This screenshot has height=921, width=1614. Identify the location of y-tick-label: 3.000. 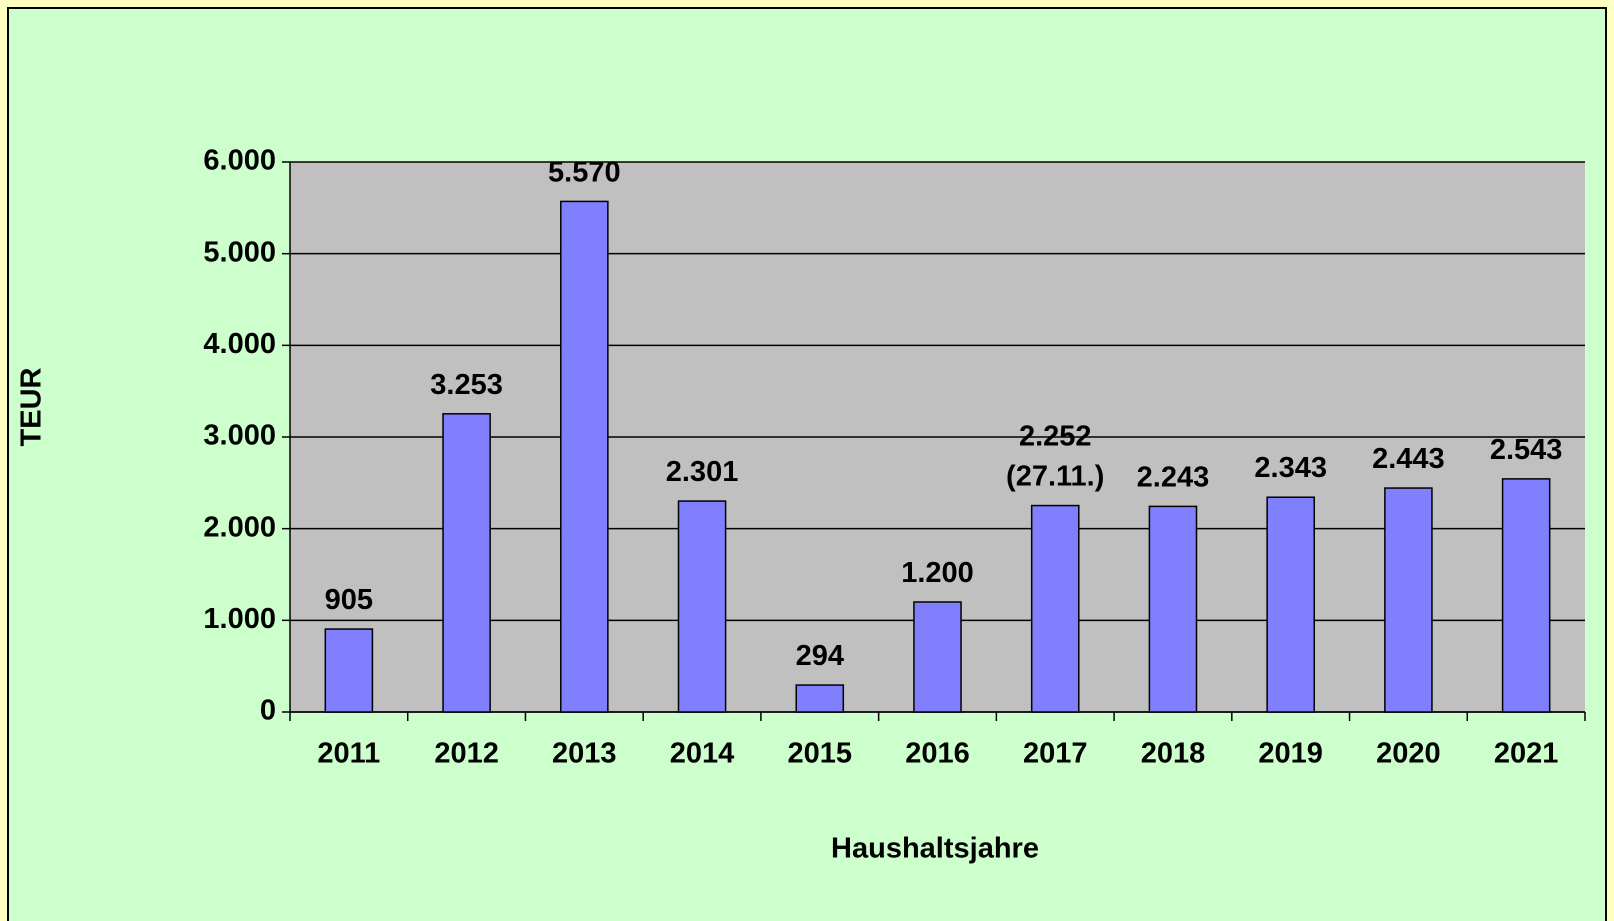
(239, 436).